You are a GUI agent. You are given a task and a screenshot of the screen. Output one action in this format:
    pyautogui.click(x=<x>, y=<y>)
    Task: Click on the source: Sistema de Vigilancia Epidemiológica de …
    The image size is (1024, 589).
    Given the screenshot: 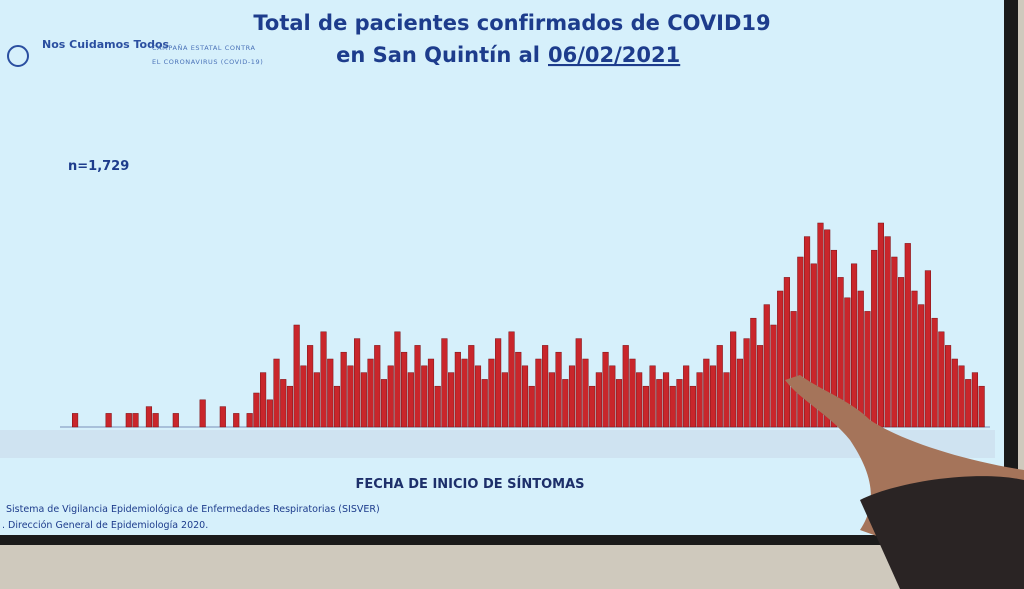 What is the action you would take?
    pyautogui.click(x=193, y=509)
    